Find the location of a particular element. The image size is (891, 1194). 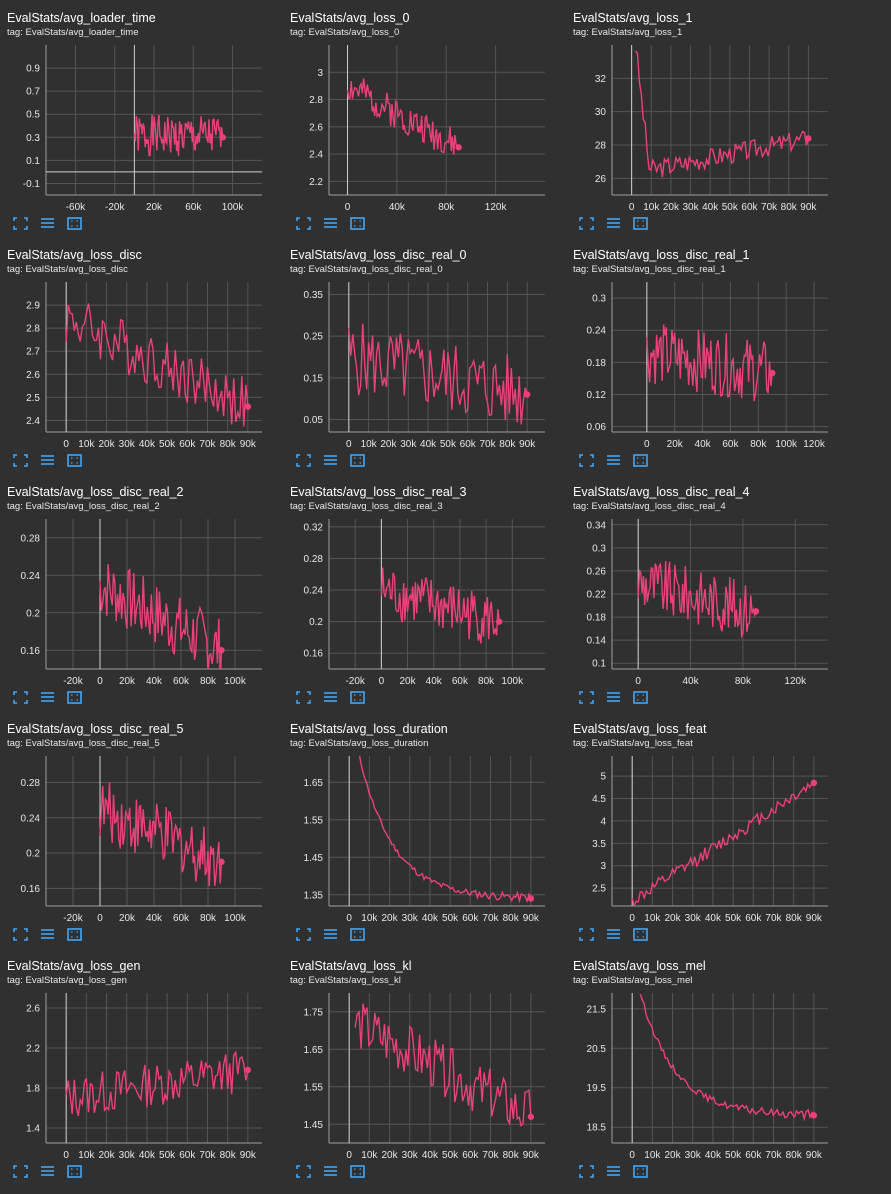

y-tick-label: 0.9 is located at coordinates (33, 69).